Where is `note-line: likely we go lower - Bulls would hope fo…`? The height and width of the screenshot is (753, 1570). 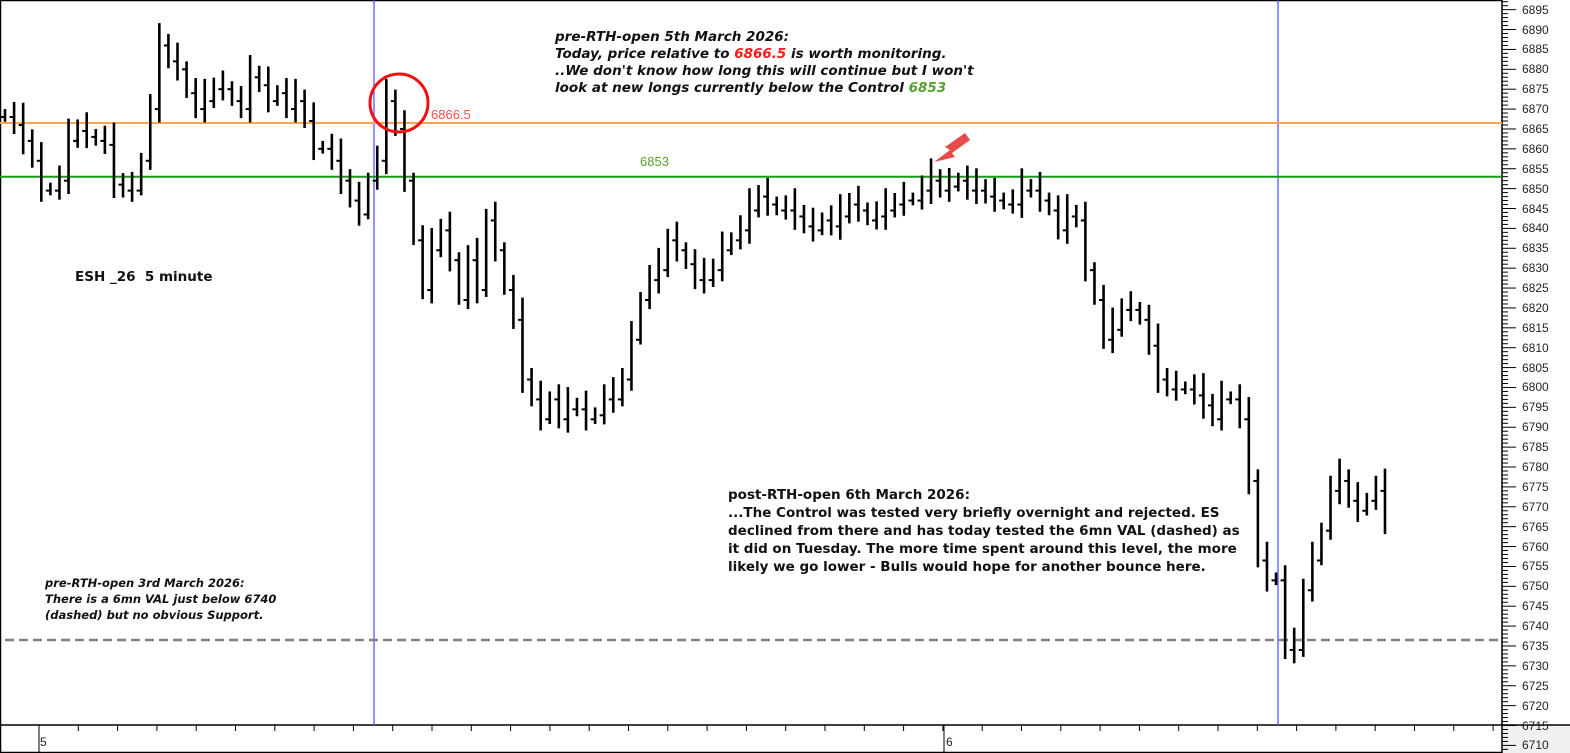
note-line: likely we go lower - Bulls would hope fo… is located at coordinates (967, 567).